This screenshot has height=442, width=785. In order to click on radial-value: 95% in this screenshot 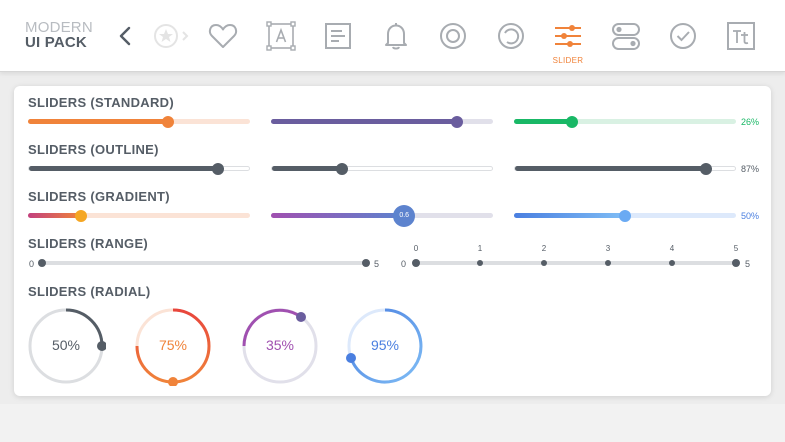, I will do `click(385, 345)`.